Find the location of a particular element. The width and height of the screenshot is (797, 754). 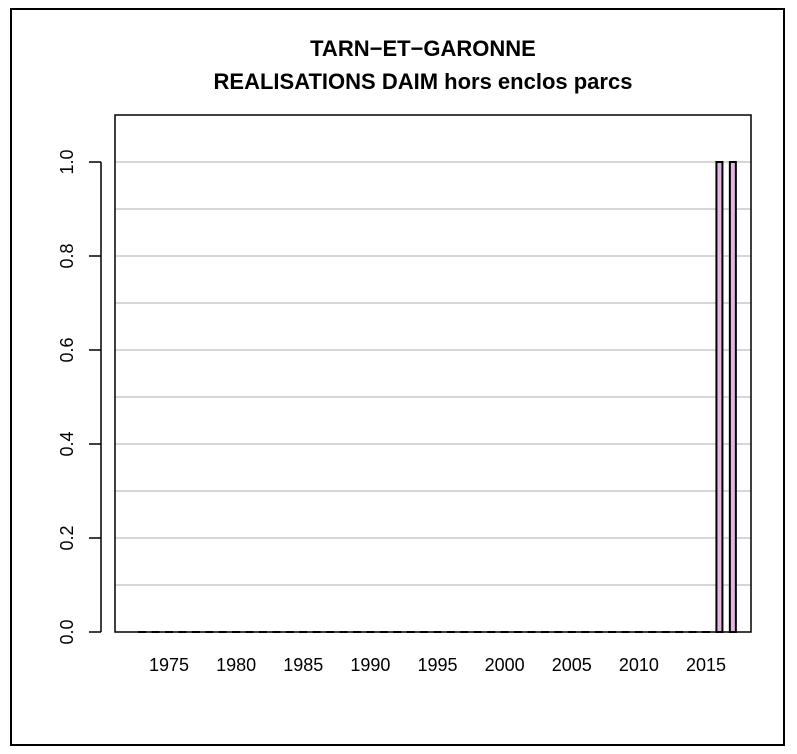

x-tick-label: 2015 is located at coordinates (706, 665).